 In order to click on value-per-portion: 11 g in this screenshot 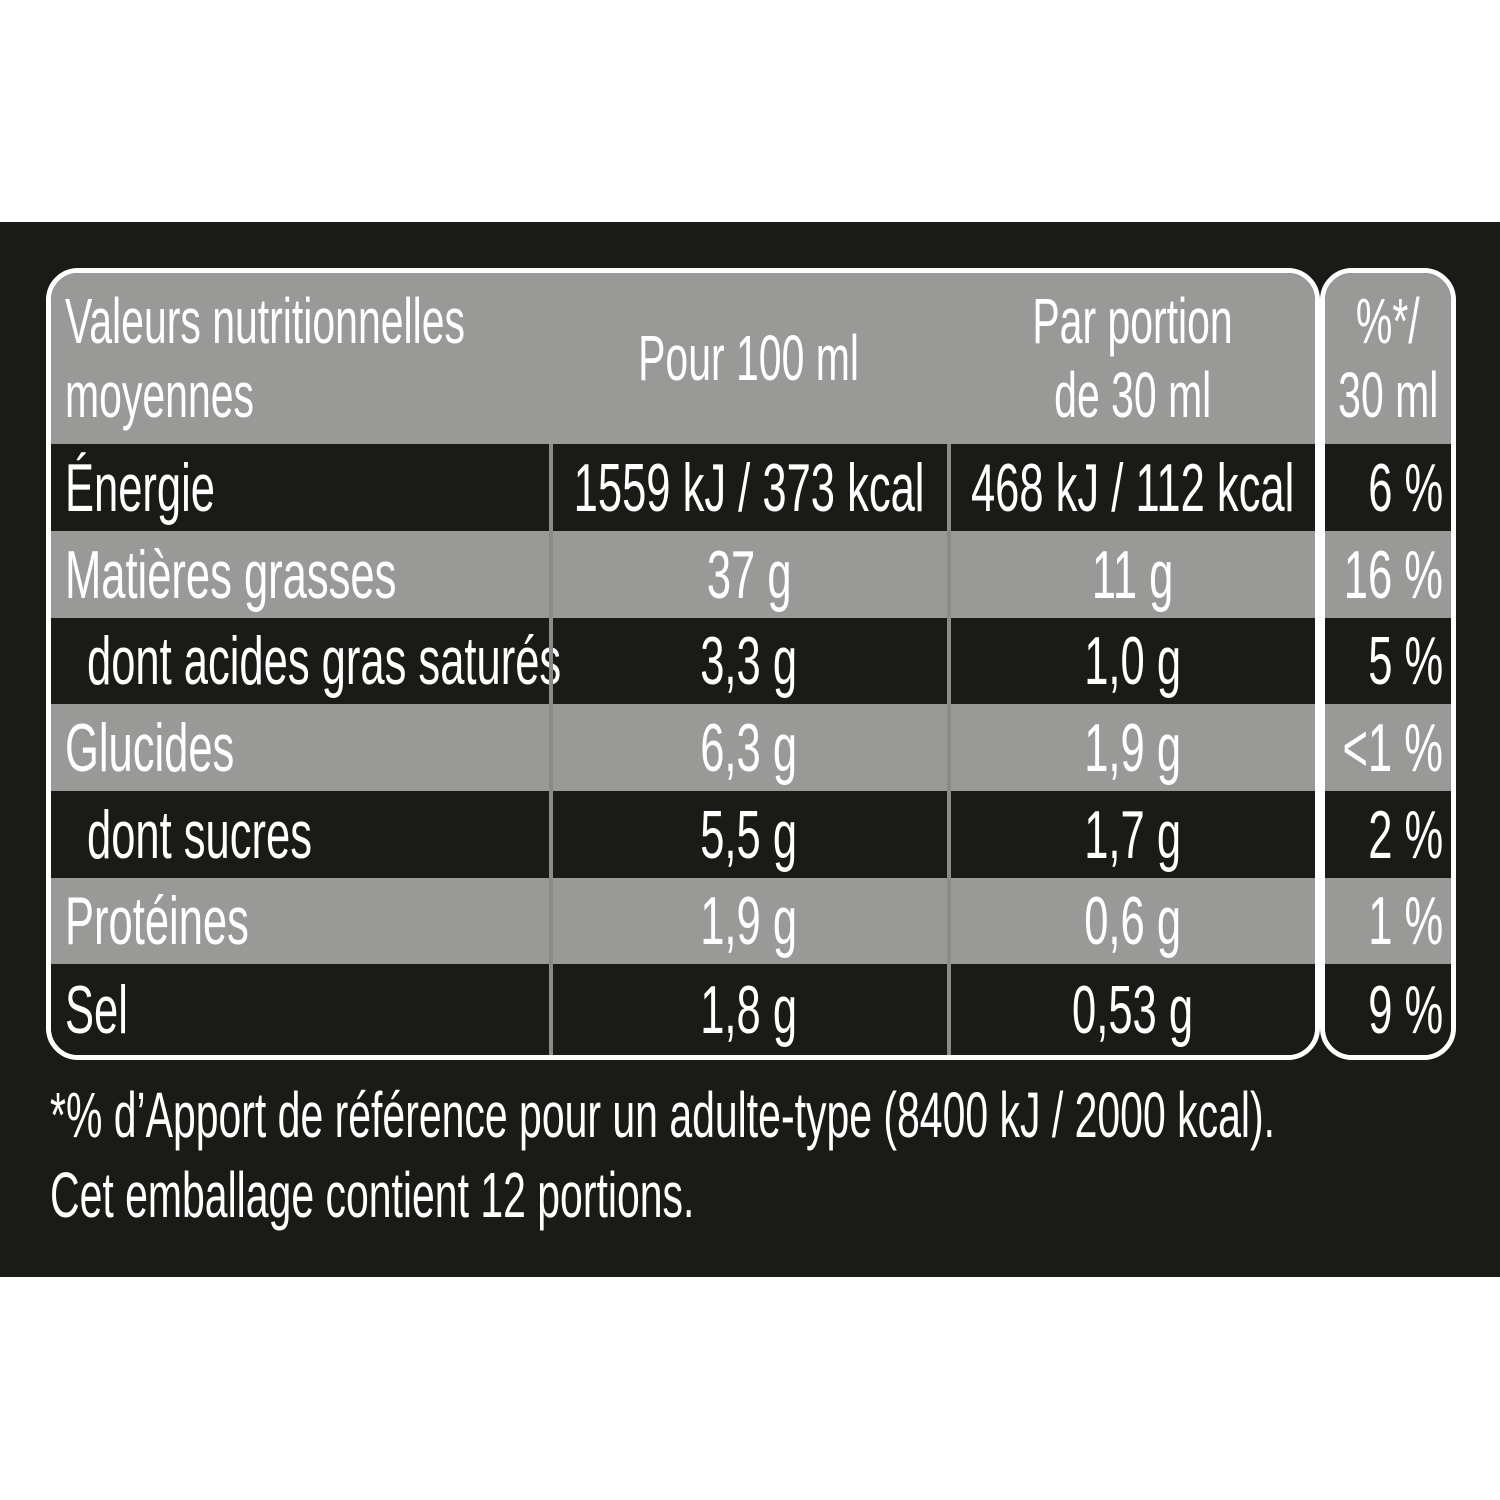, I will do `click(1133, 574)`.